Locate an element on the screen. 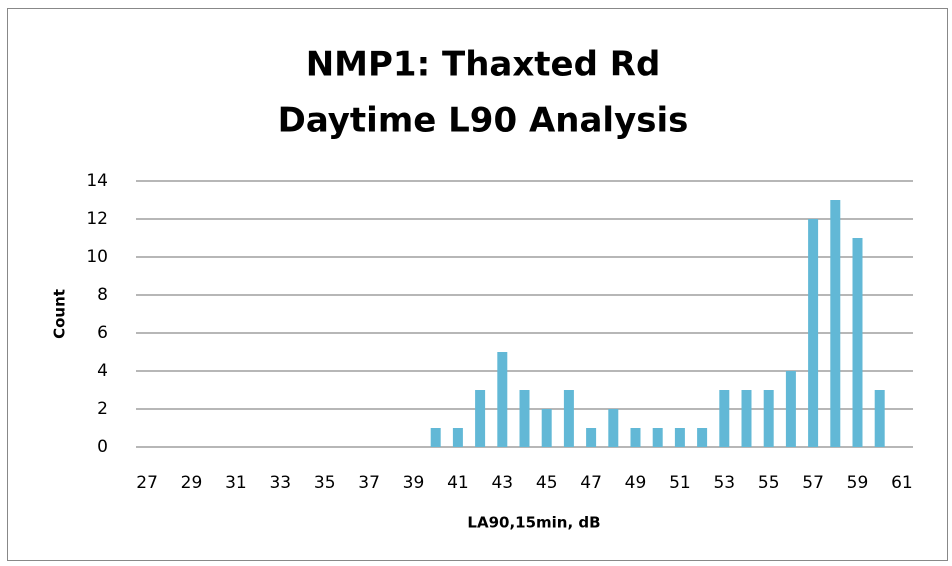 This screenshot has width=952, height=566. x-tick-label: 27 is located at coordinates (147, 483).